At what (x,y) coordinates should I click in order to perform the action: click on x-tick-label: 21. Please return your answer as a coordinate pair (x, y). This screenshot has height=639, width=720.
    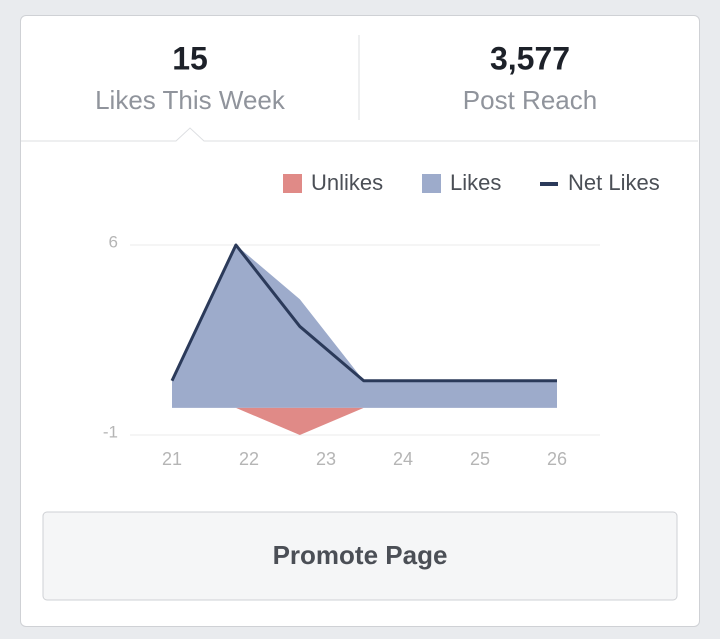
    Looking at the image, I should click on (172, 459).